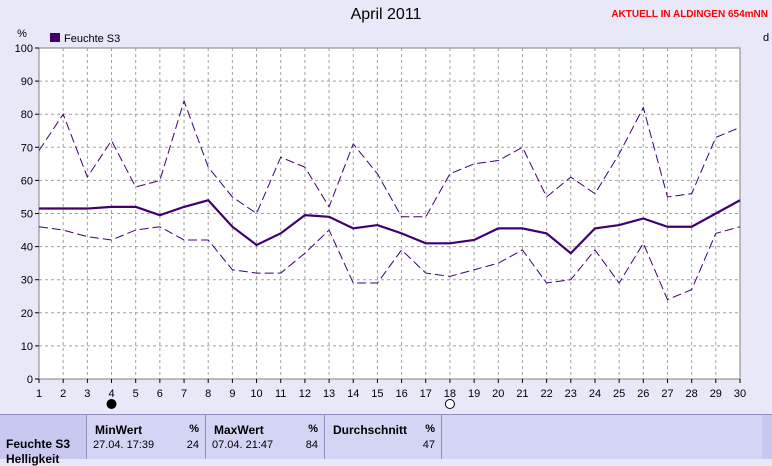  What do you see at coordinates (27, 82) in the screenshot?
I see `y-tick-label: 90` at bounding box center [27, 82].